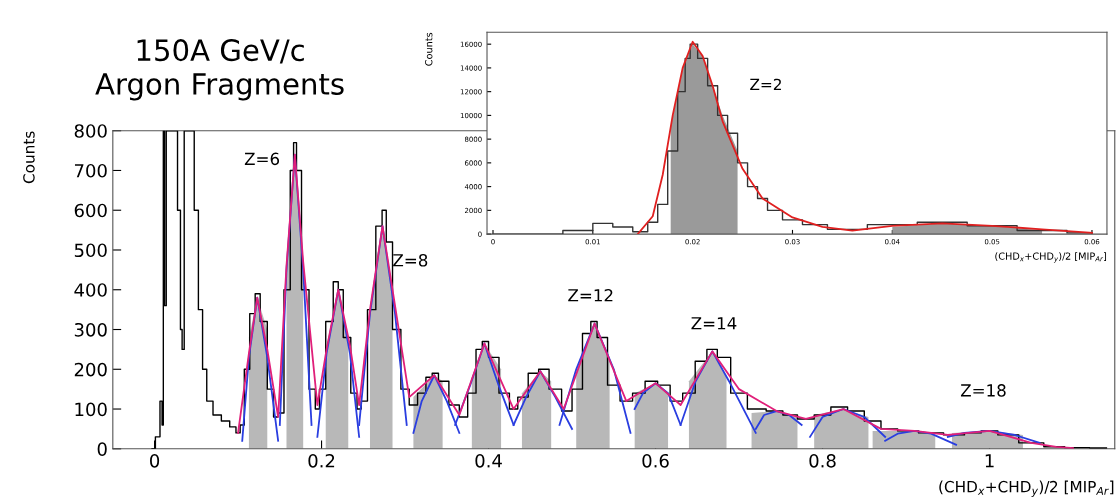  I want to click on y-tick-label: 400, so click(90, 290).